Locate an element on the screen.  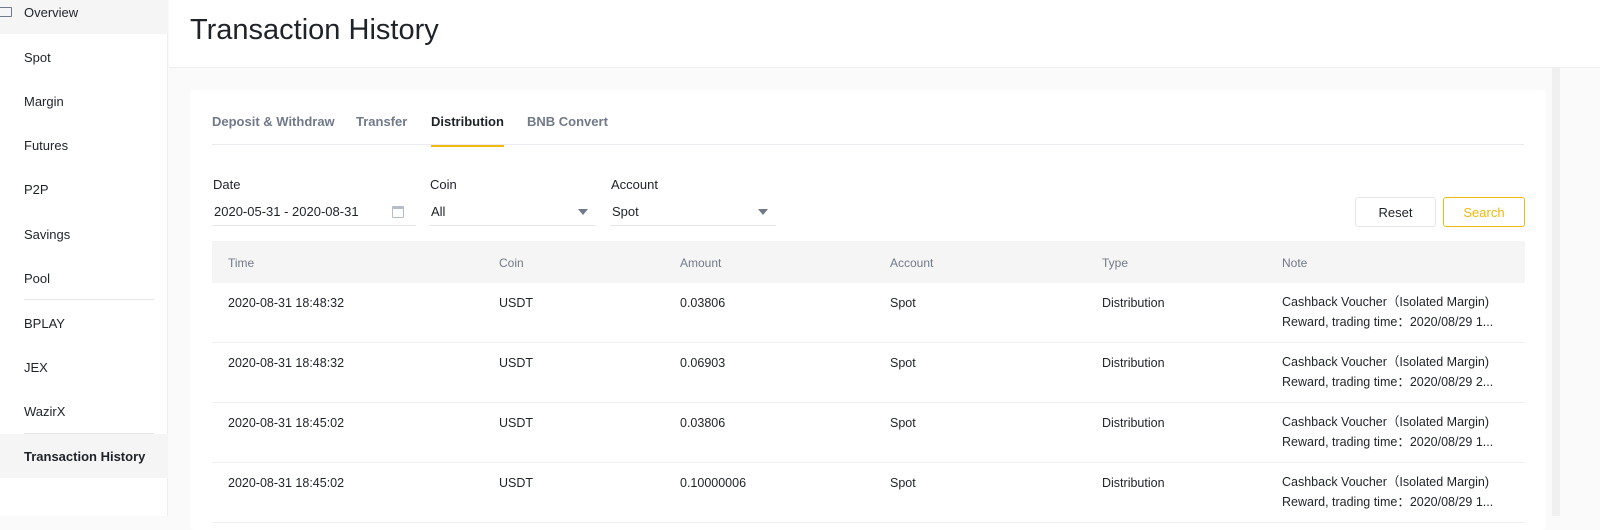
sidebar-item-label: Savings is located at coordinates (47, 234).